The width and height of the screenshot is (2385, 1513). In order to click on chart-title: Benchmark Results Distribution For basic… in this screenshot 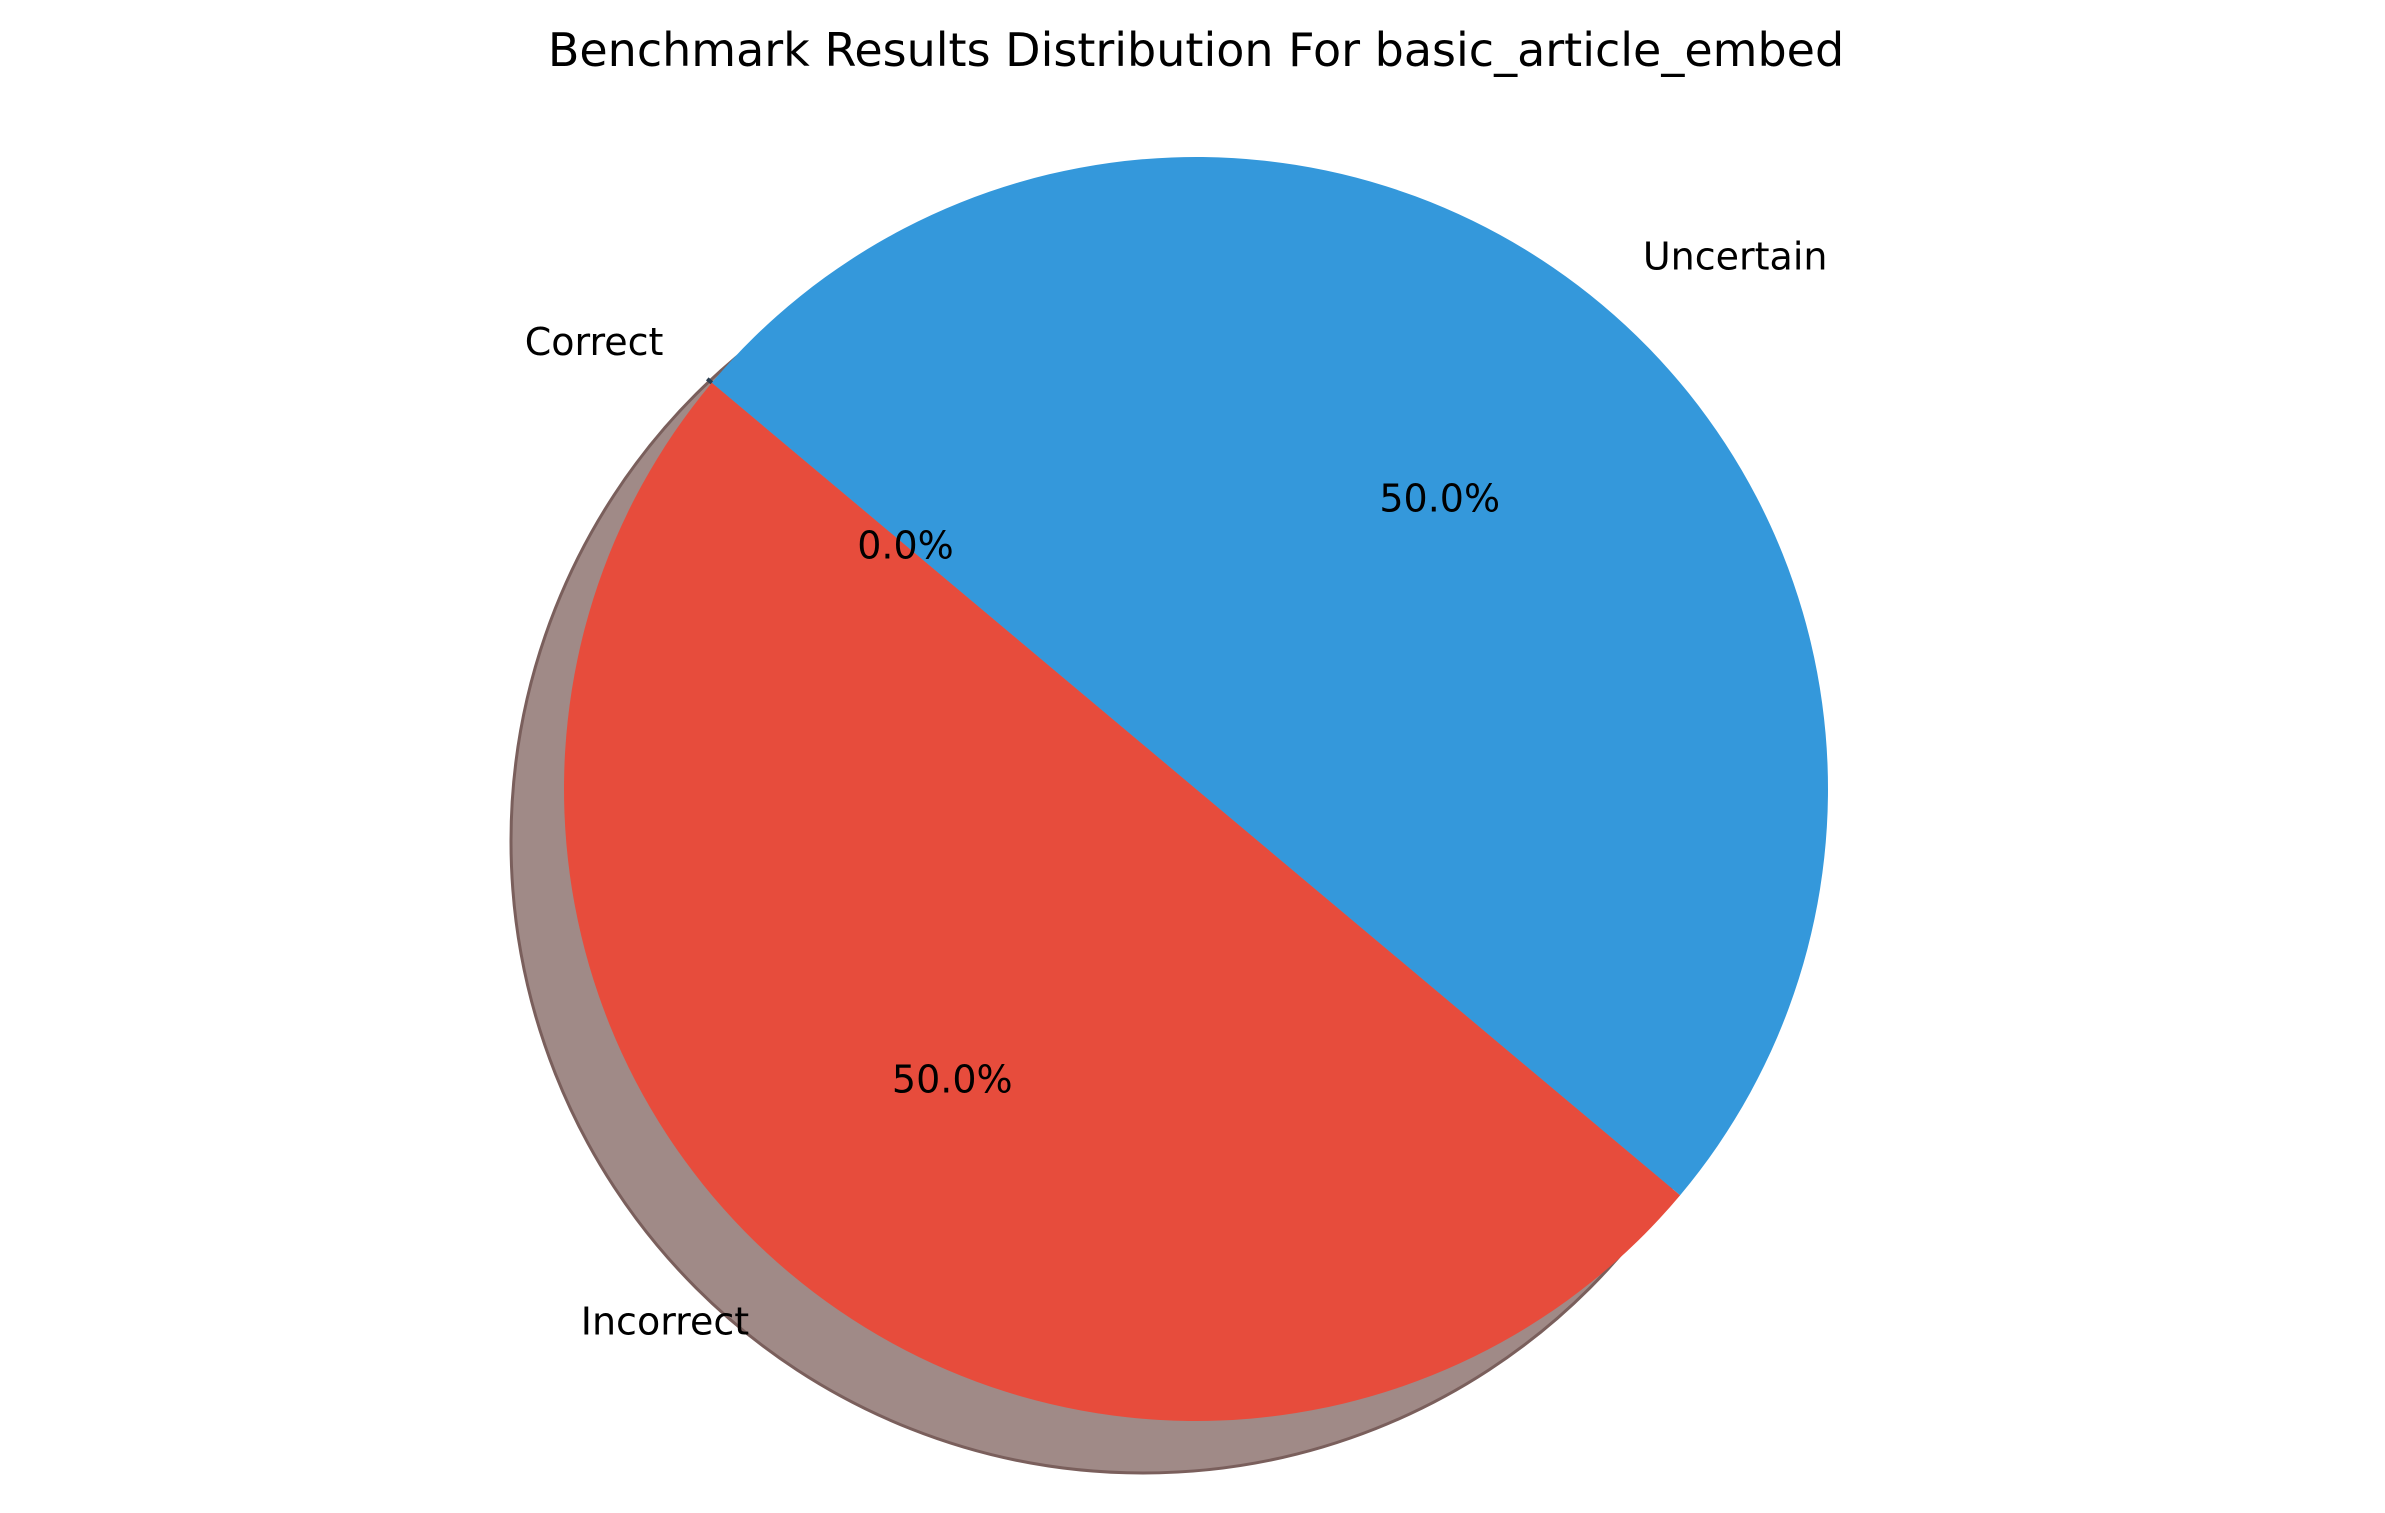, I will do `click(1196, 50)`.